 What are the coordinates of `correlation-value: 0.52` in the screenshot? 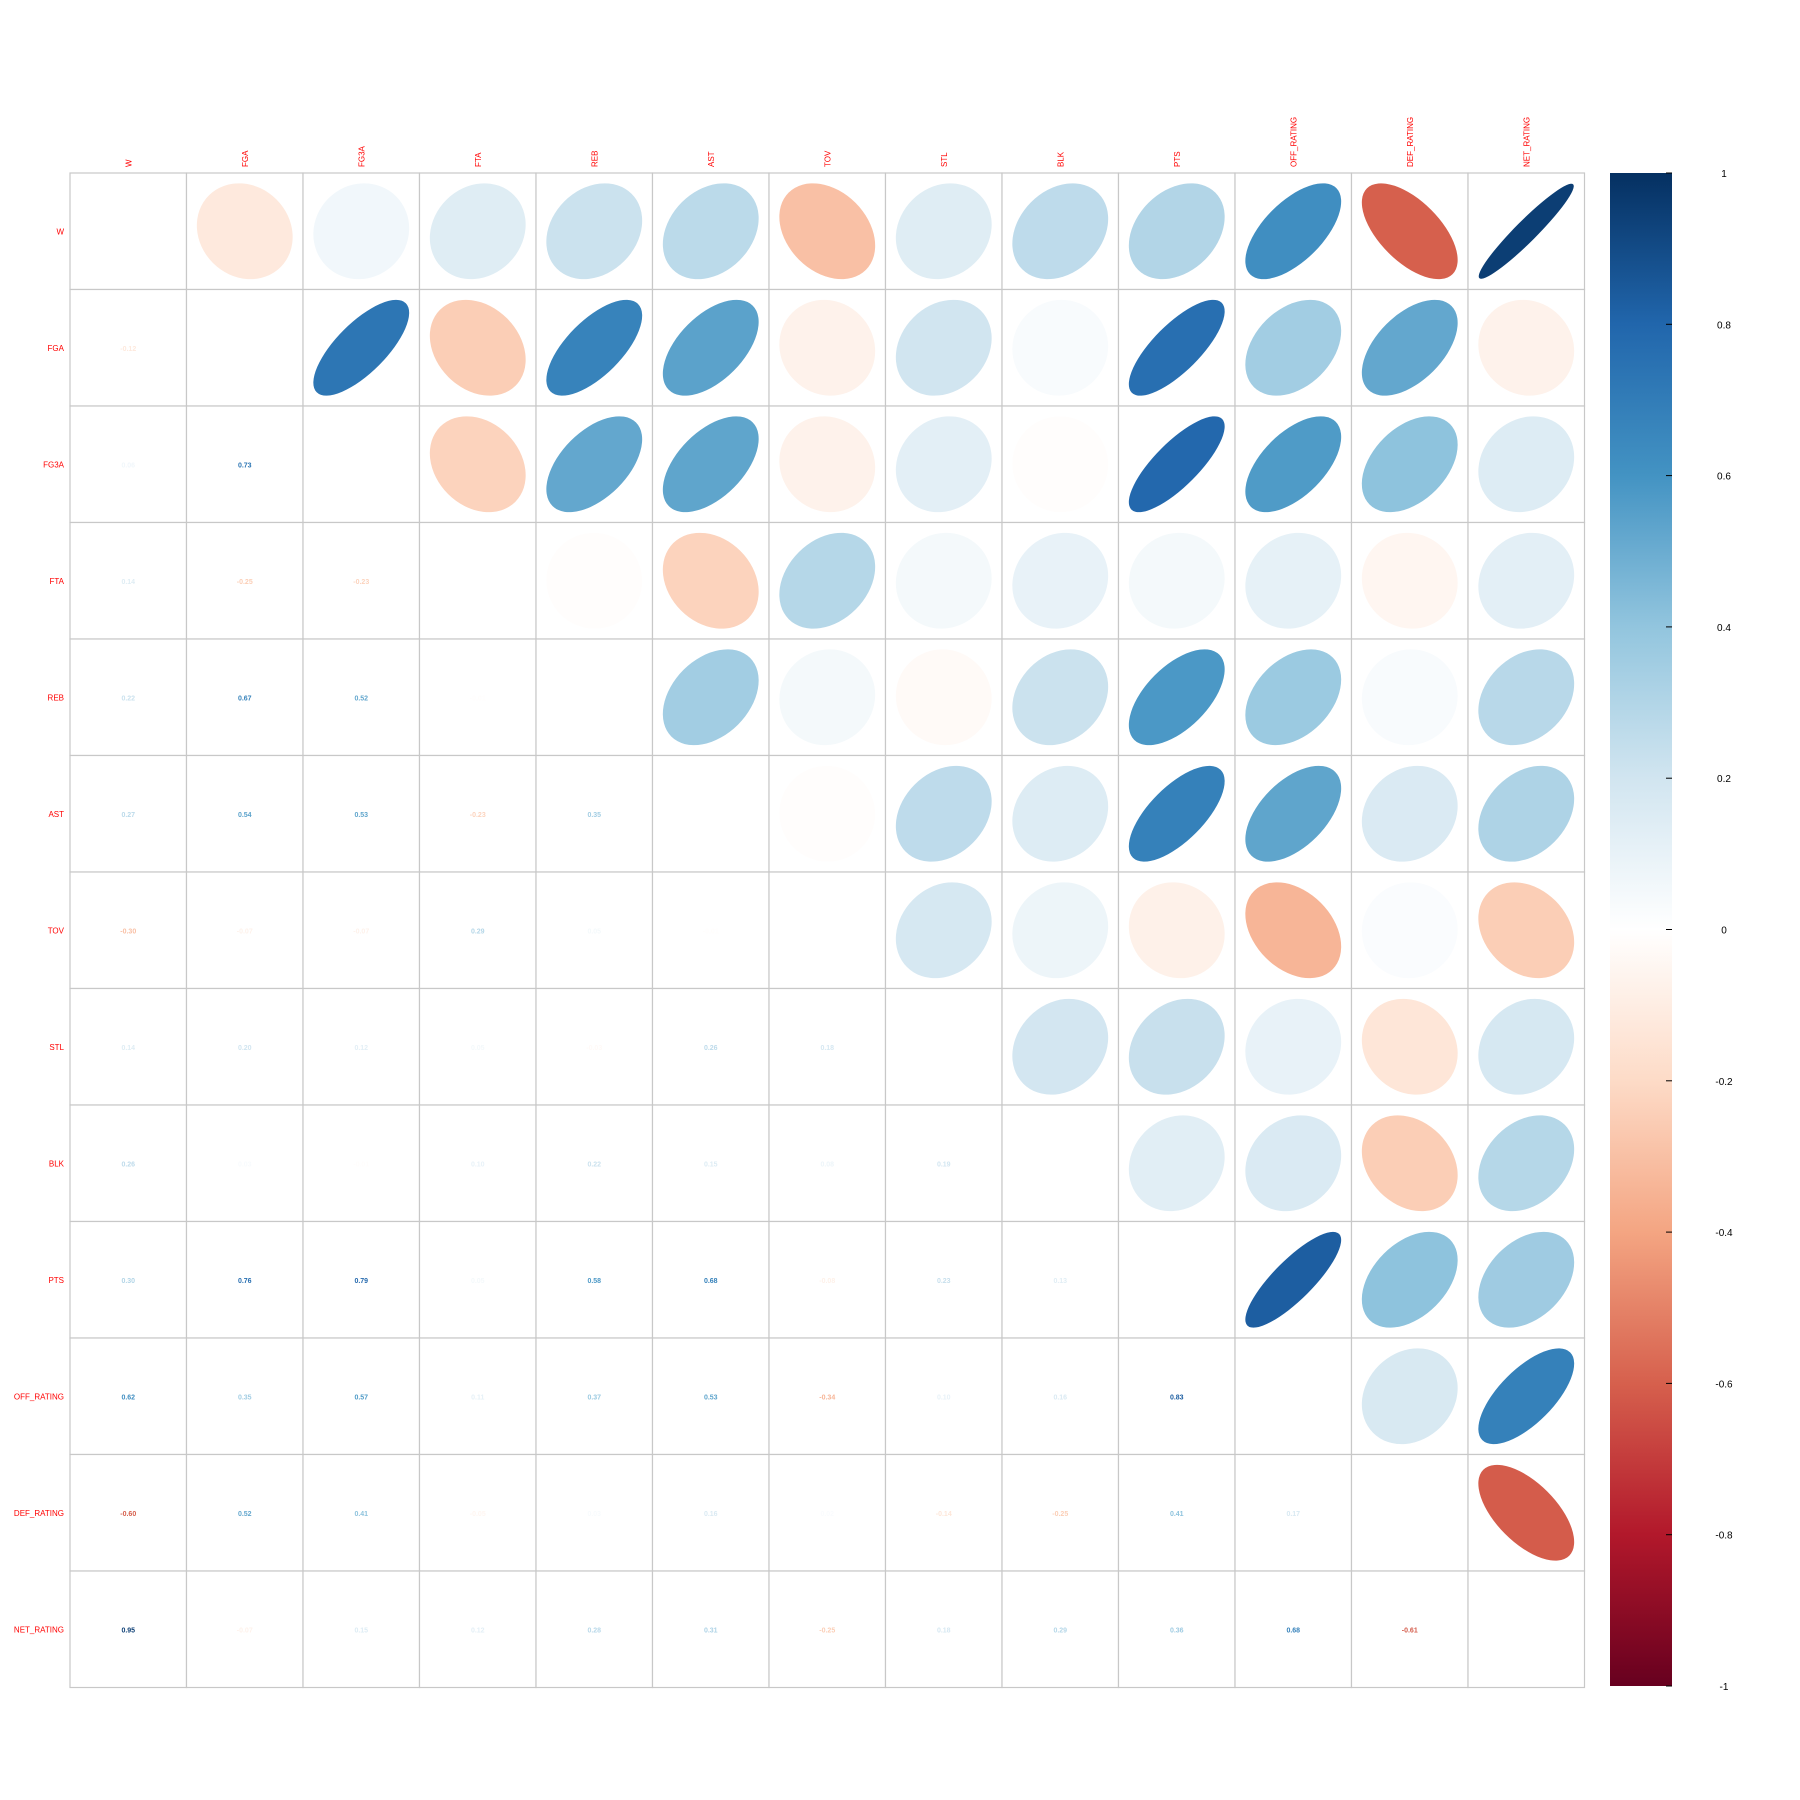 It's located at (245, 1514).